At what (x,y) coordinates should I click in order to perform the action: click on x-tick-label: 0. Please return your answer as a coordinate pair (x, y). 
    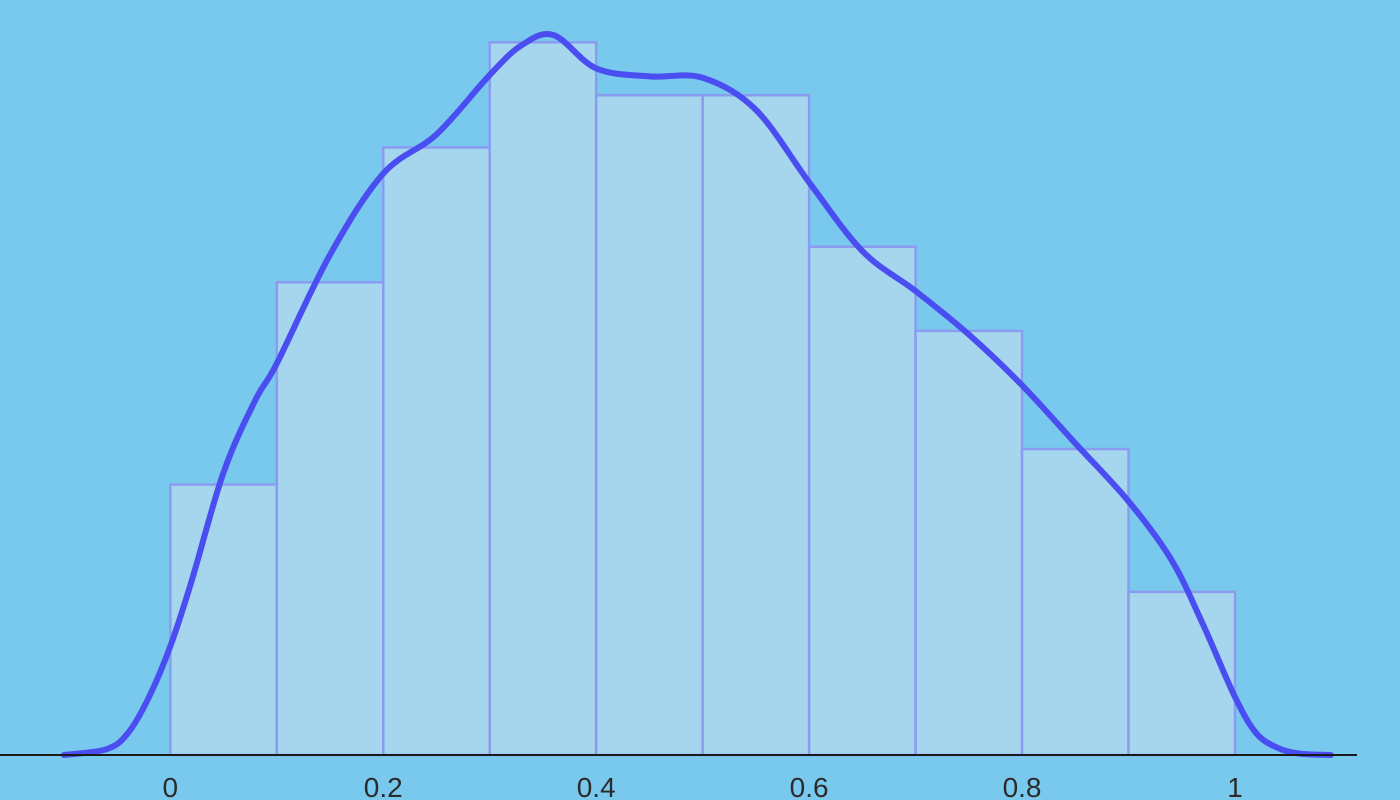
    Looking at the image, I should click on (171, 786).